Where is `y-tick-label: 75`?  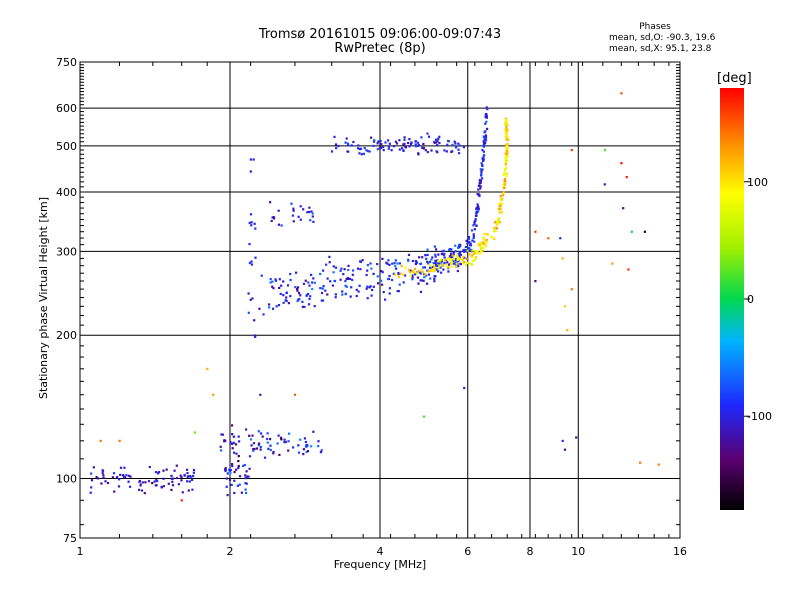 y-tick-label: 75 is located at coordinates (70, 538).